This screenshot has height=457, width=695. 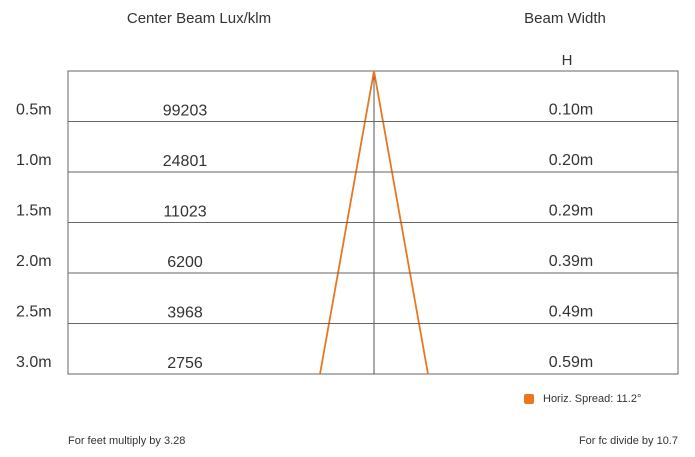 I want to click on lux-value: 11023, so click(x=184, y=212).